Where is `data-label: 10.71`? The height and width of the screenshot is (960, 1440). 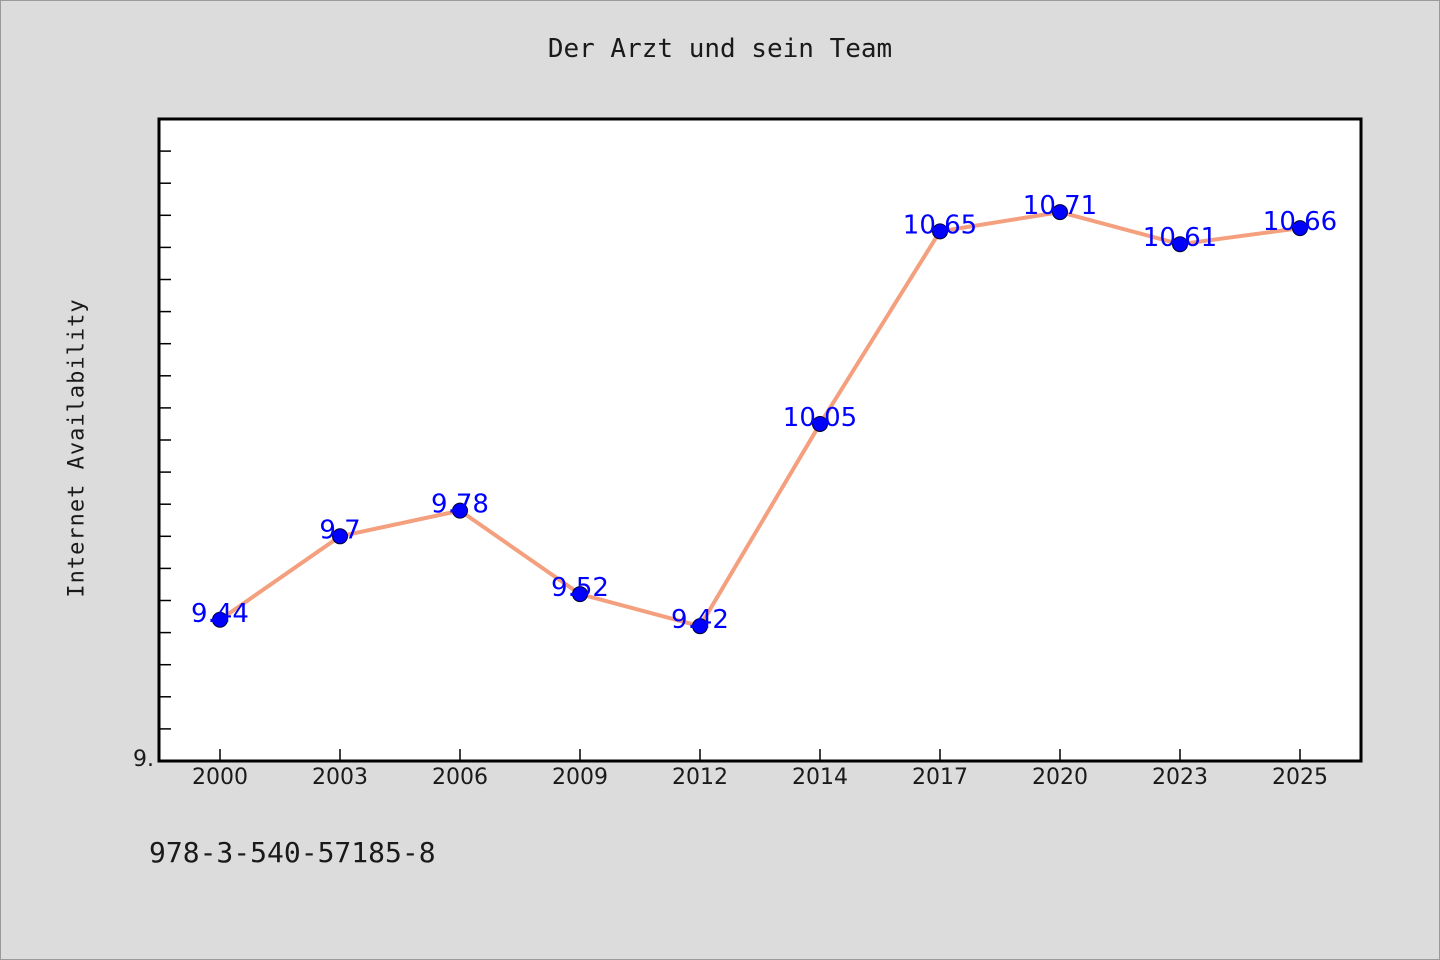 data-label: 10.71 is located at coordinates (1060, 206).